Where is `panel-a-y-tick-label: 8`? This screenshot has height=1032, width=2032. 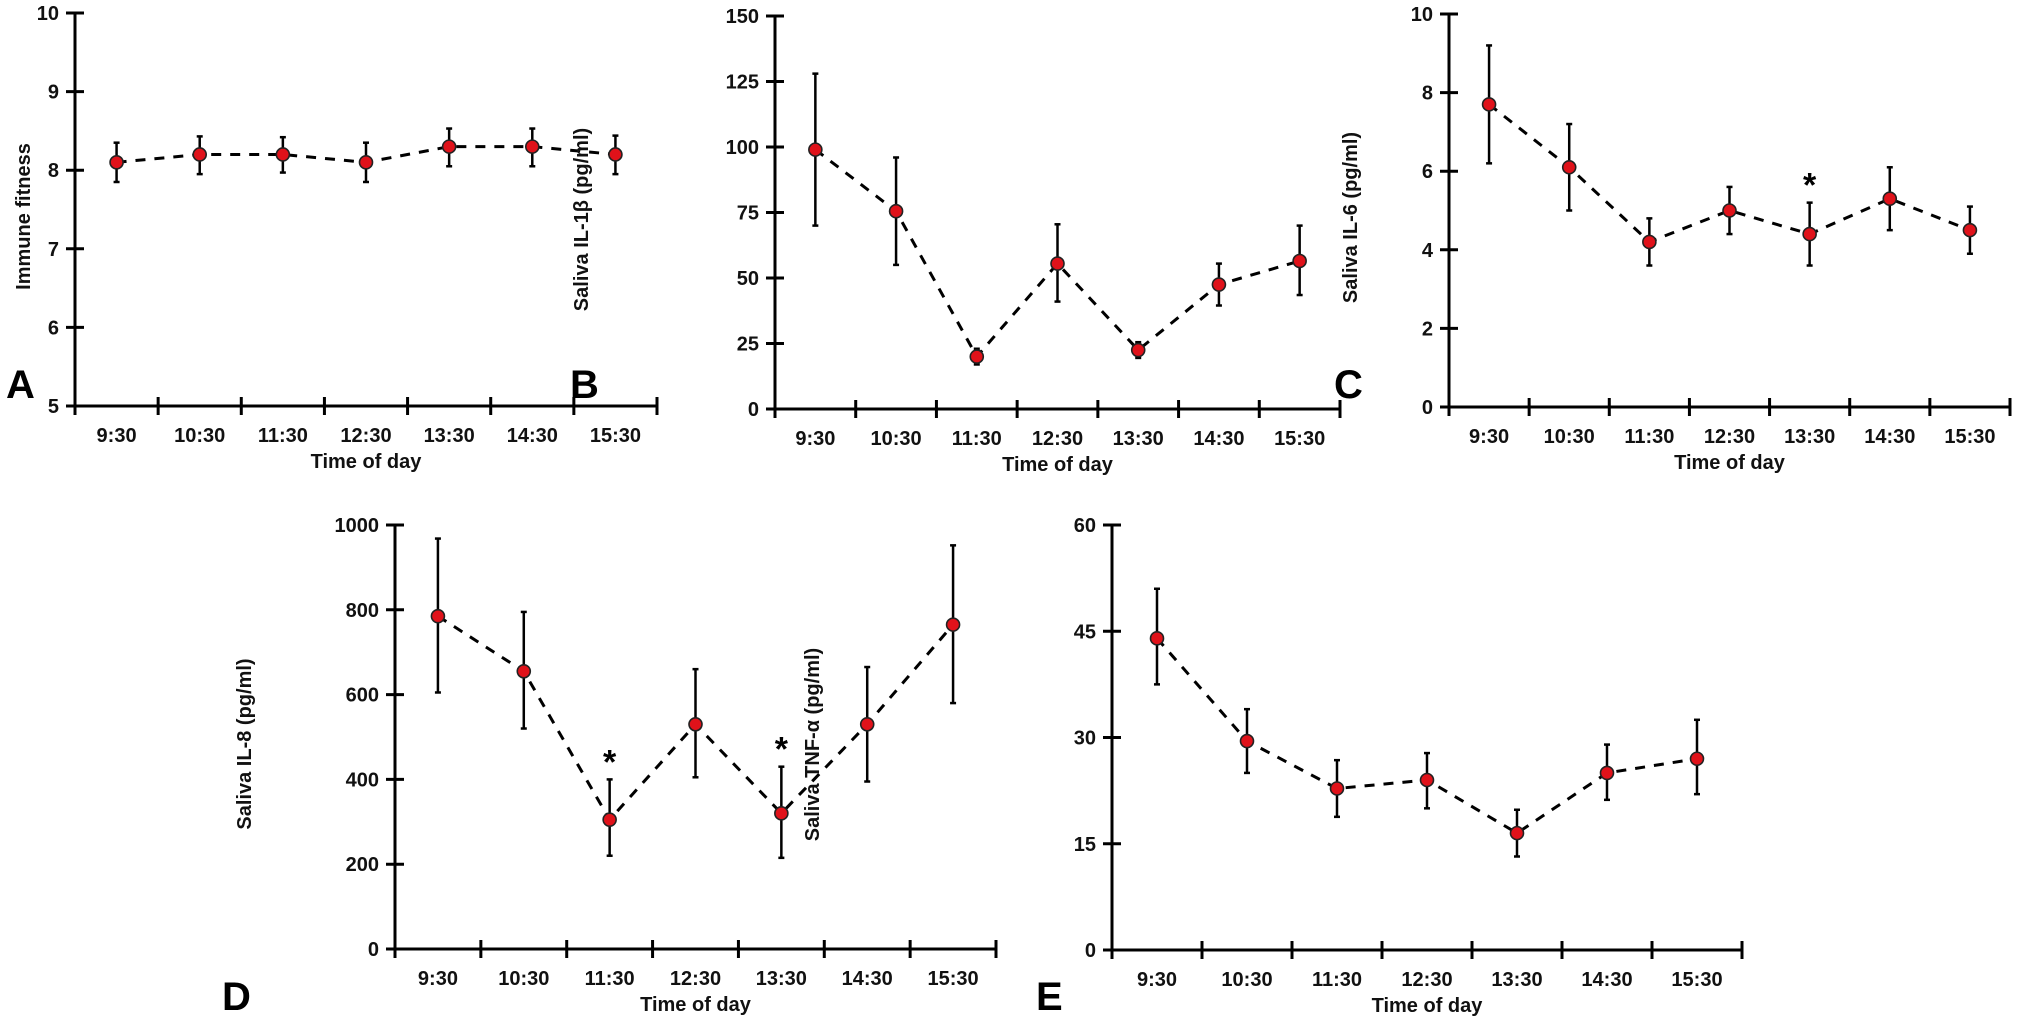
panel-a-y-tick-label: 8 is located at coordinates (53, 171).